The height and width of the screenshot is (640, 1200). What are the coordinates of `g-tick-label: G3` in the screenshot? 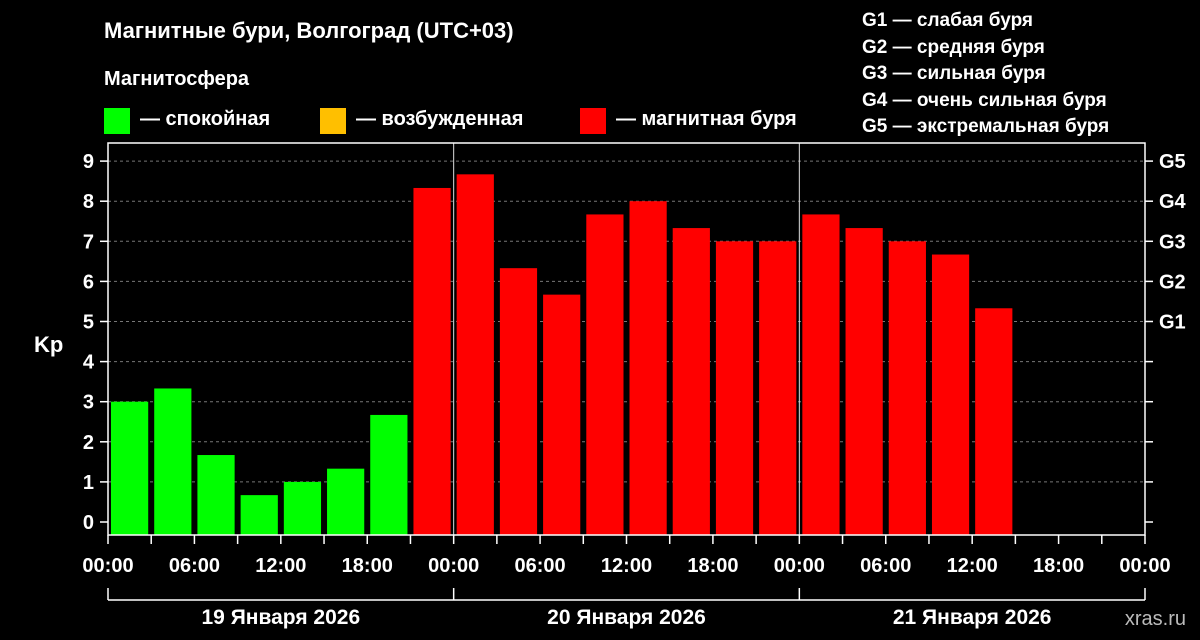 It's located at (1172, 242).